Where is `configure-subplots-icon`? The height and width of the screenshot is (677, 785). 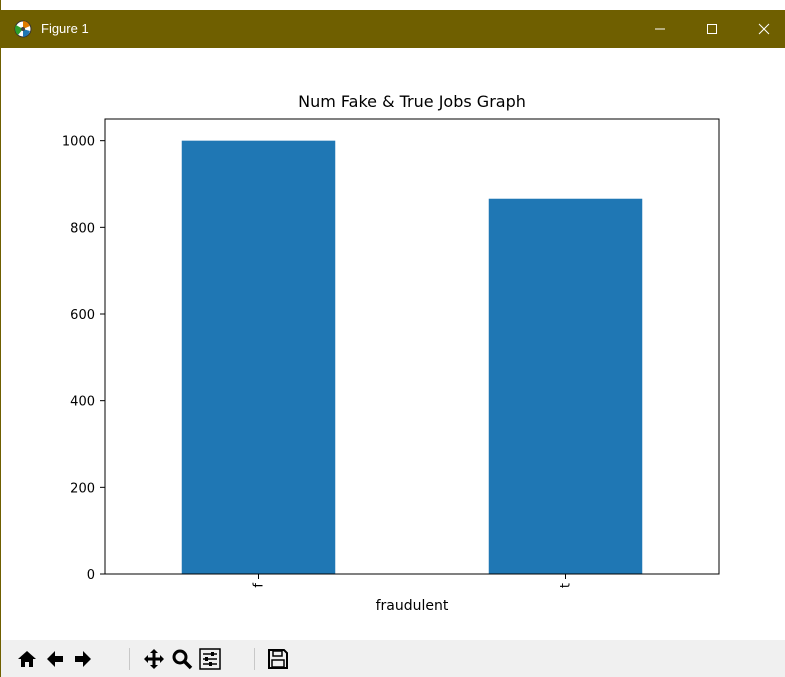 configure-subplots-icon is located at coordinates (210, 659).